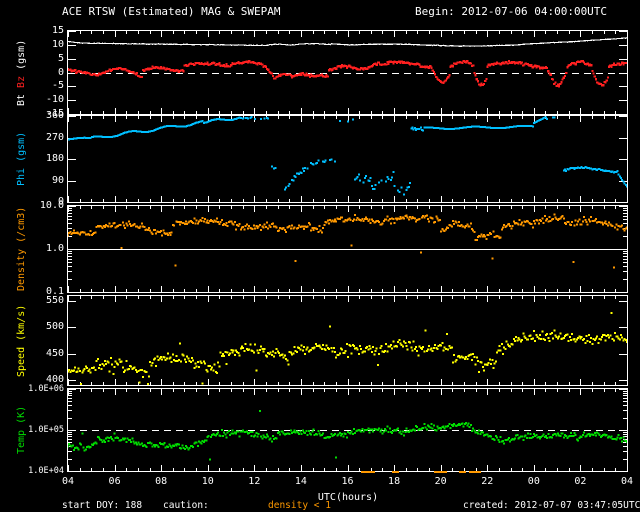  I want to click on x-tick-label-04-12: 04, so click(627, 481).